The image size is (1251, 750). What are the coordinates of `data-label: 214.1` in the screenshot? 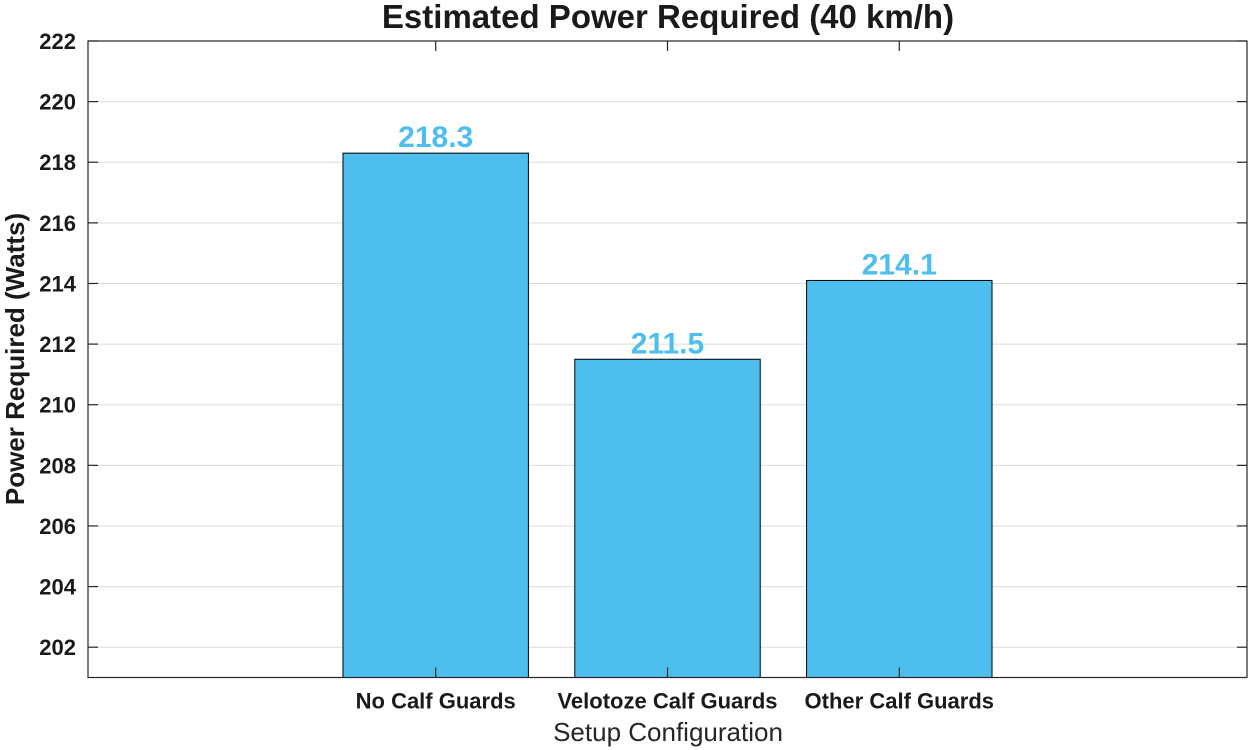 It's located at (899, 264).